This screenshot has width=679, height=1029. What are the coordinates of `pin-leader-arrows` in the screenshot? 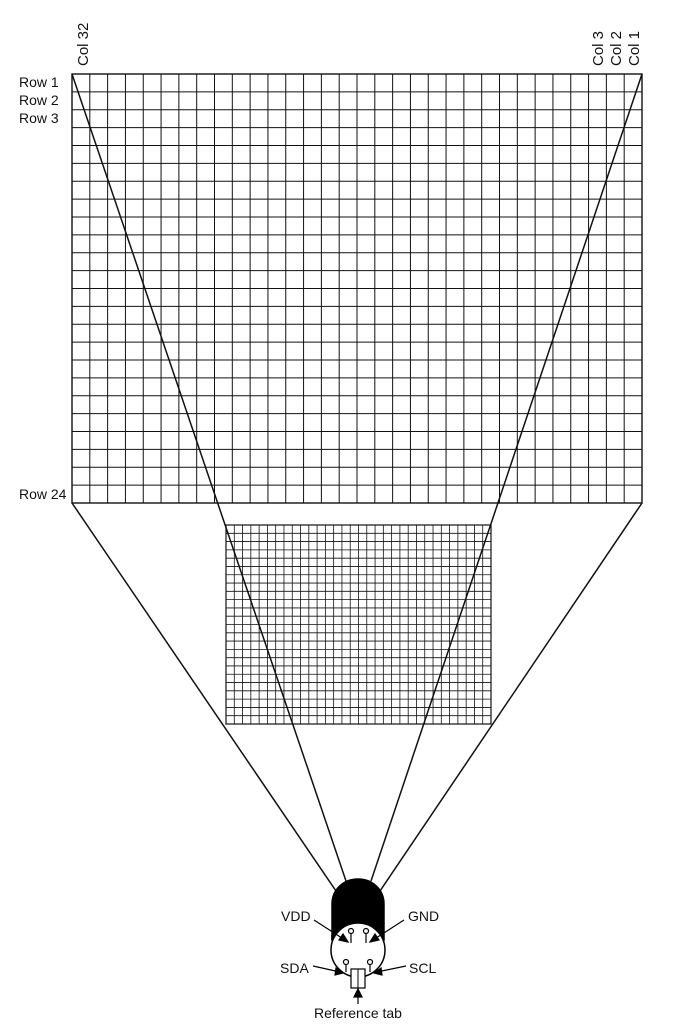 It's located at (359, 961).